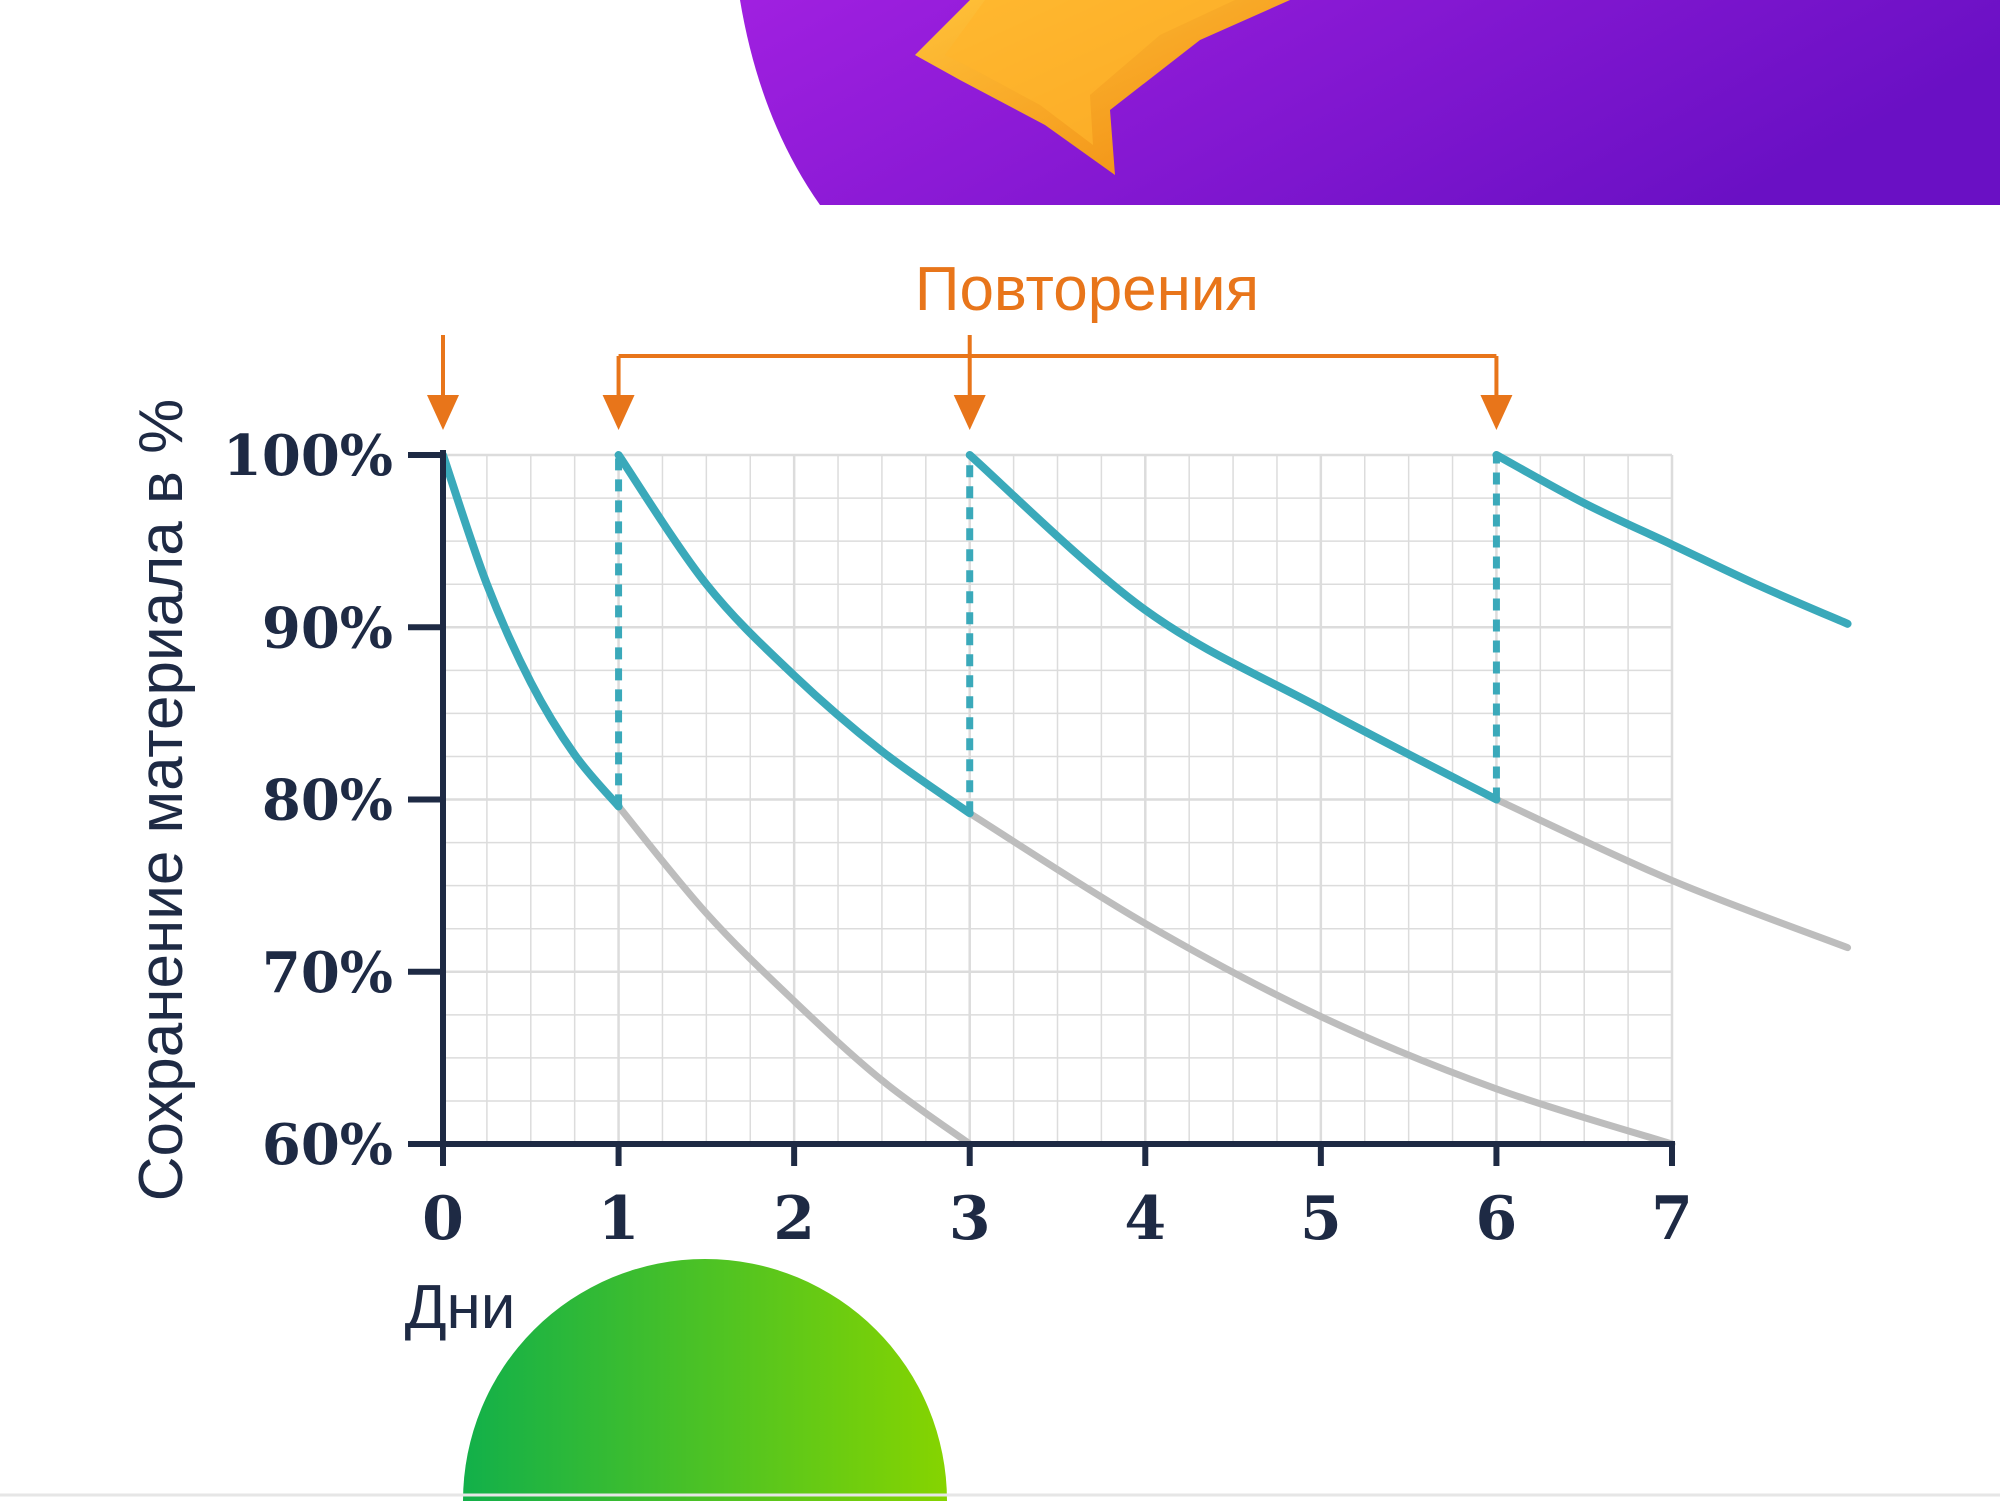 The image size is (2000, 1501). Describe the element at coordinates (970, 382) in the screenshot. I see `review-arrows` at that location.